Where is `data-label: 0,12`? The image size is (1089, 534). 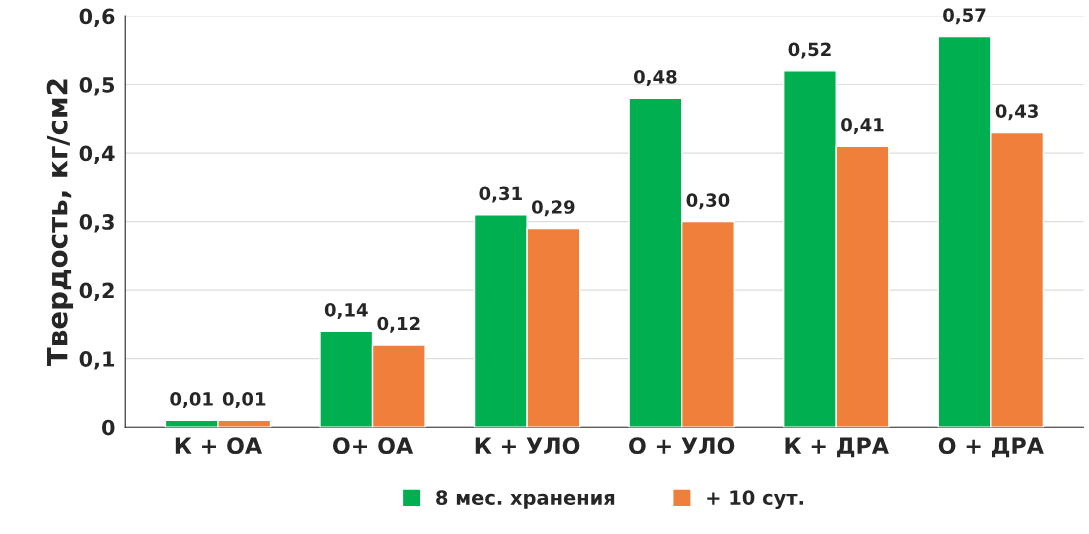 data-label: 0,12 is located at coordinates (398, 324).